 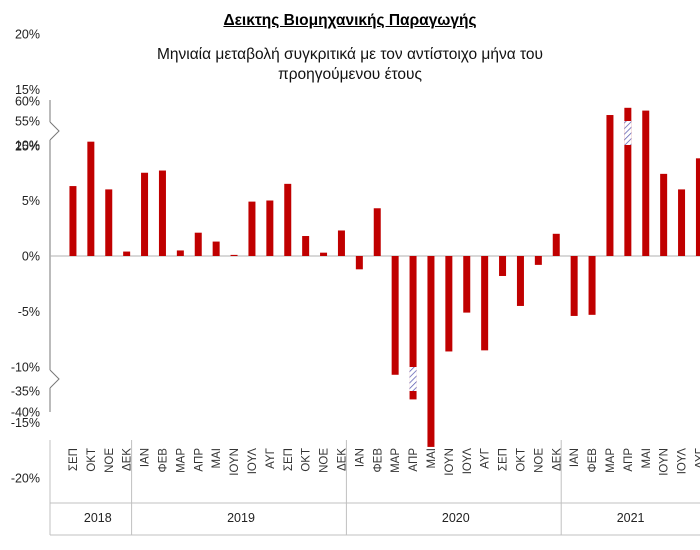 What do you see at coordinates (503, 266) in the screenshot?
I see `bar-σεπ-24` at bounding box center [503, 266].